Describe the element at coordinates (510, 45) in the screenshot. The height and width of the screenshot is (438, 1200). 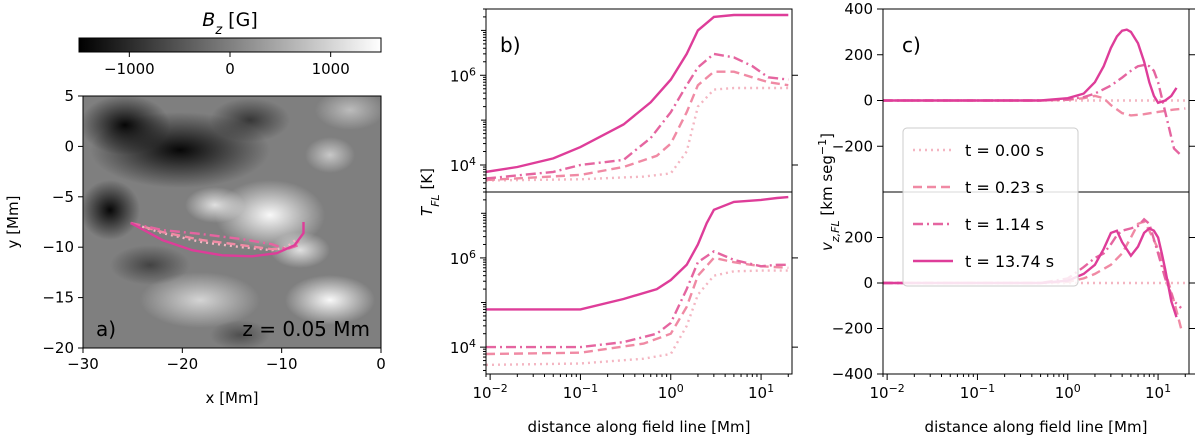
I see `panel-label-b: b)` at that location.